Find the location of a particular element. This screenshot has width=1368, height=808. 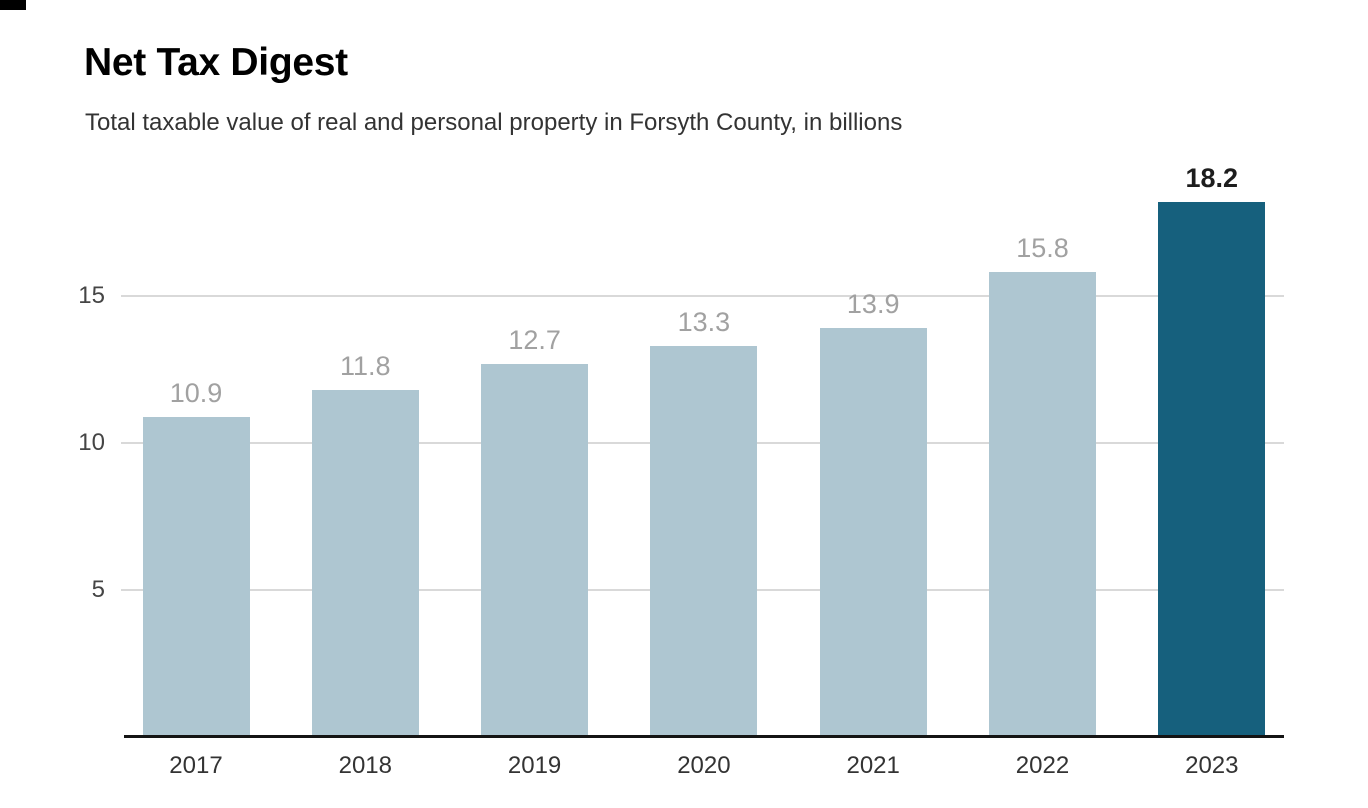

bar-2018 is located at coordinates (365, 563).